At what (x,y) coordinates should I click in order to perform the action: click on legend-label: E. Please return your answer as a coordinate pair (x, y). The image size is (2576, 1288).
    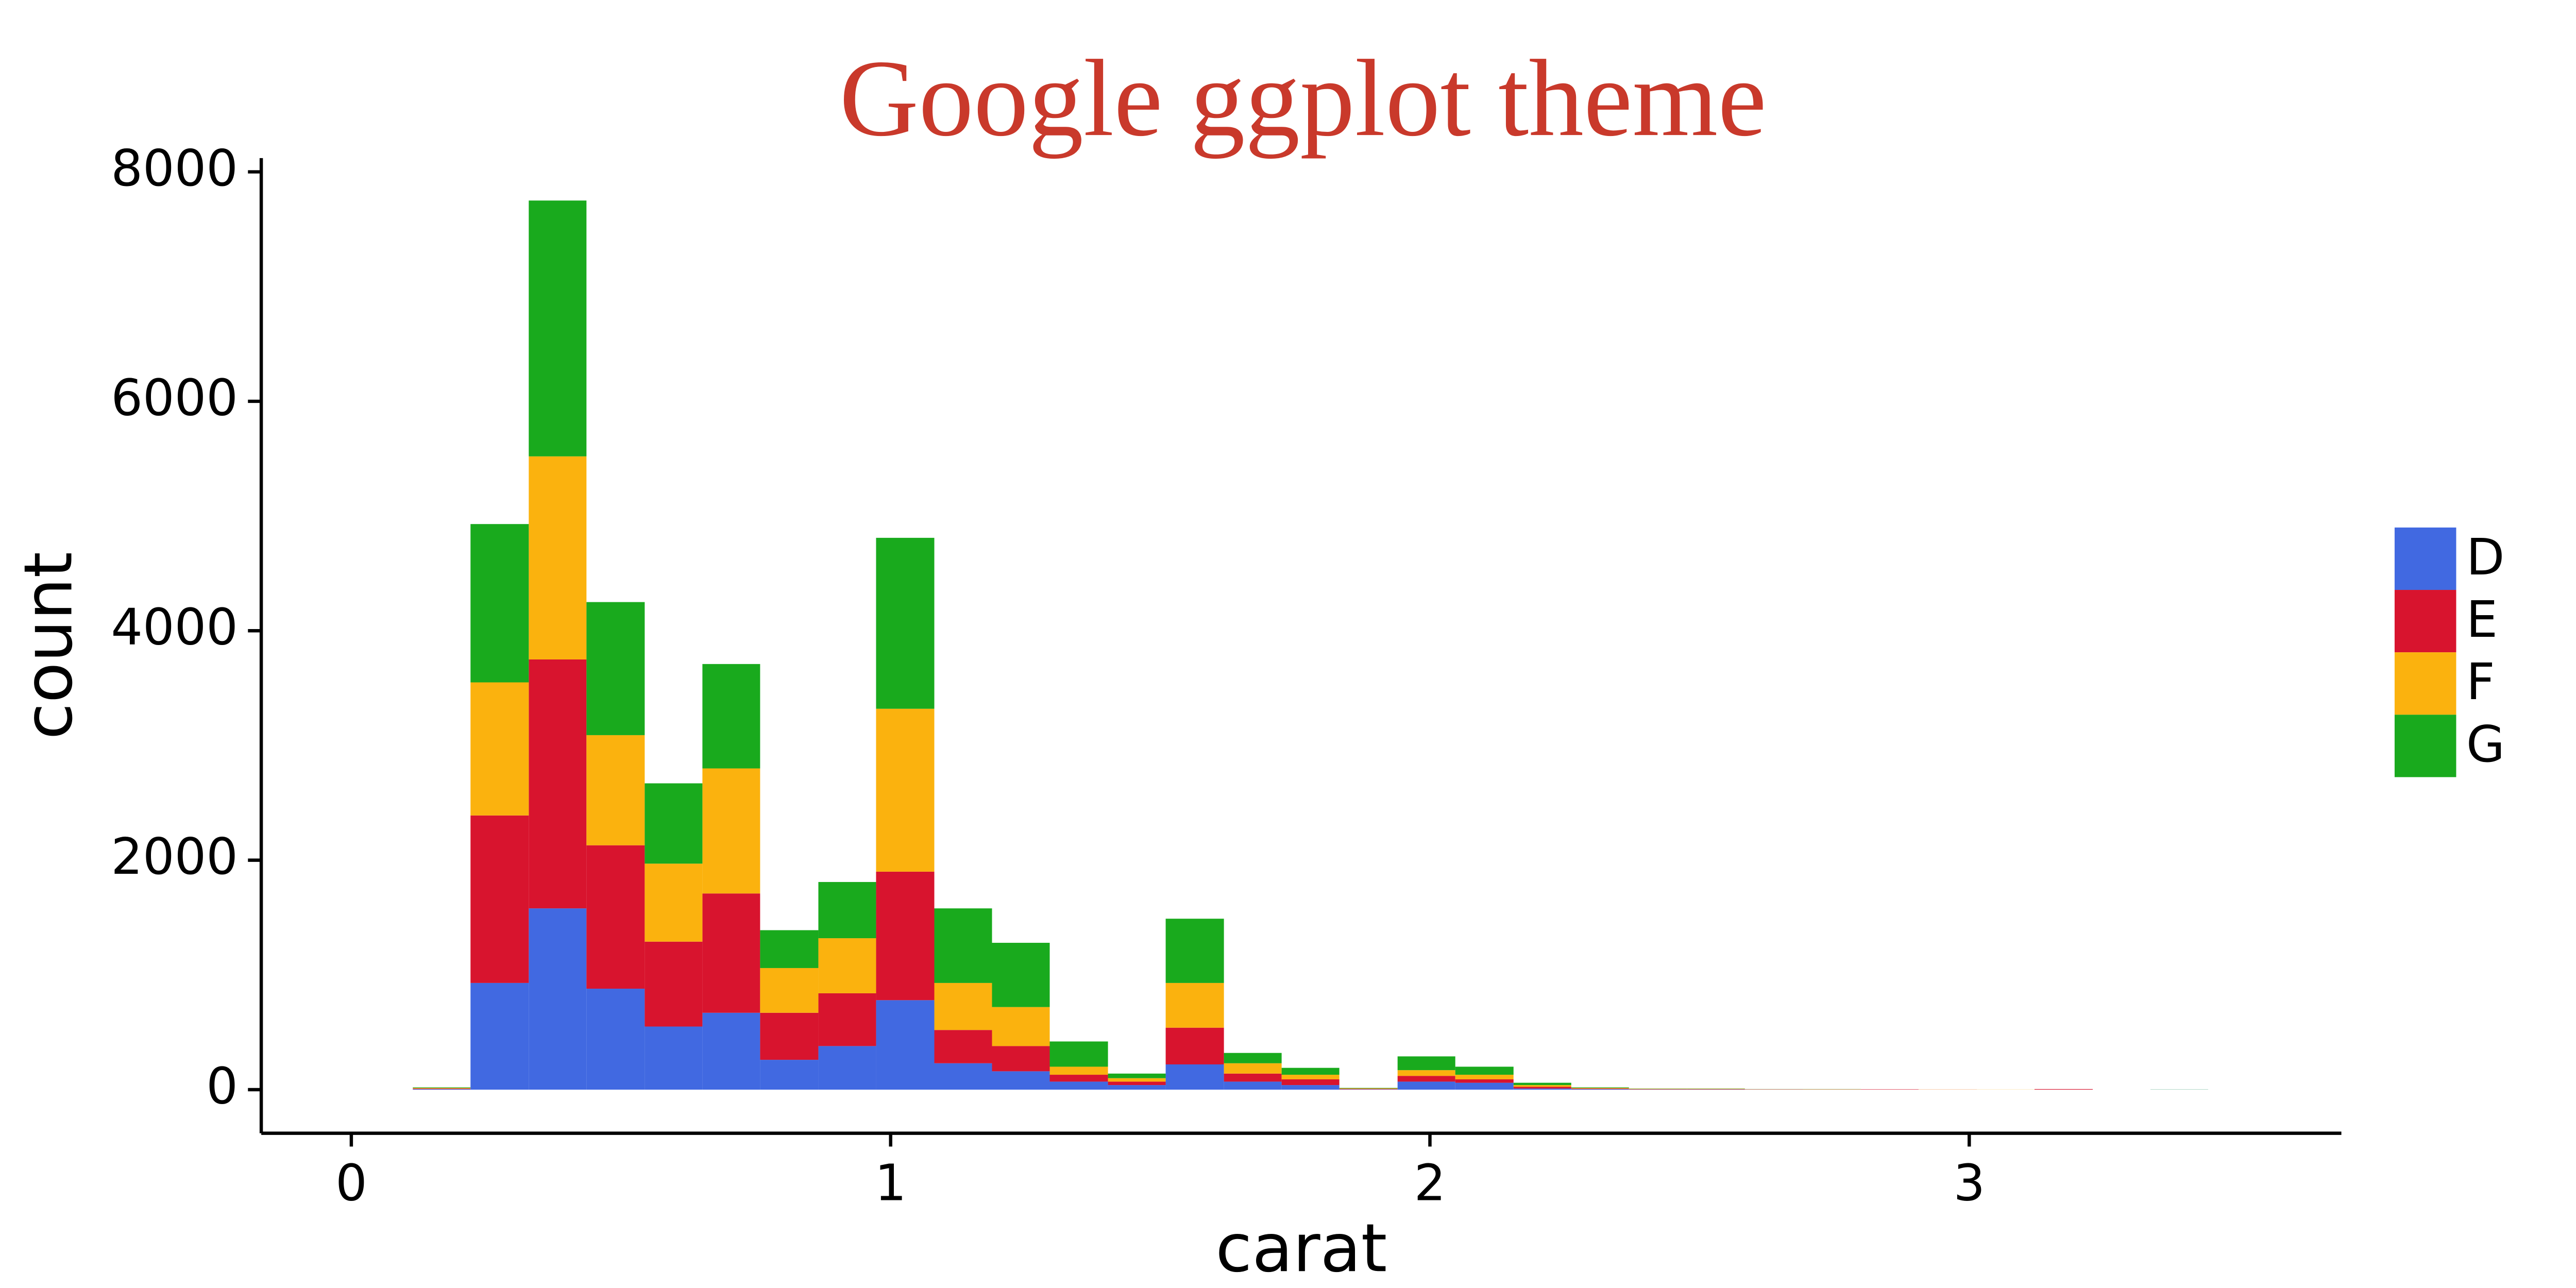
    Looking at the image, I should click on (2482, 619).